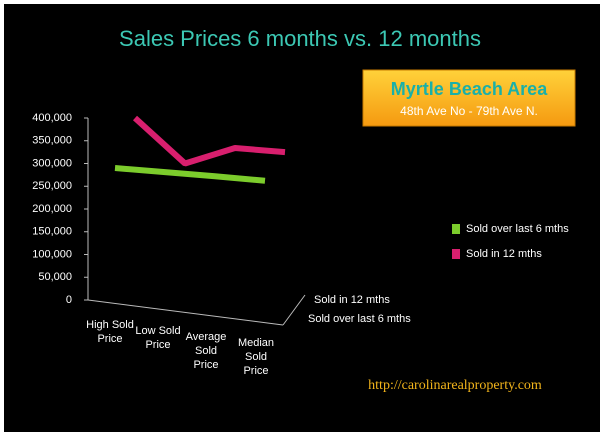  Describe the element at coordinates (52, 141) in the screenshot. I see `y-tick-label: 350,000` at that location.